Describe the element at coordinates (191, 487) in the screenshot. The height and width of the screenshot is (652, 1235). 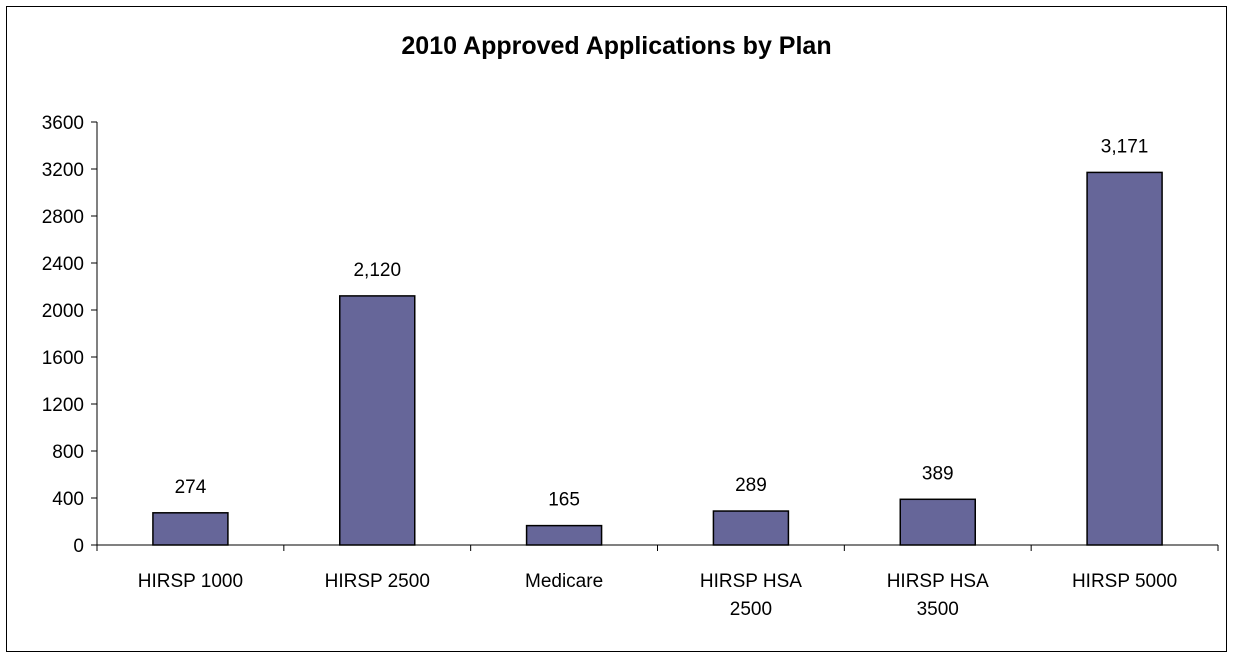
I see `data-label: 274` at that location.